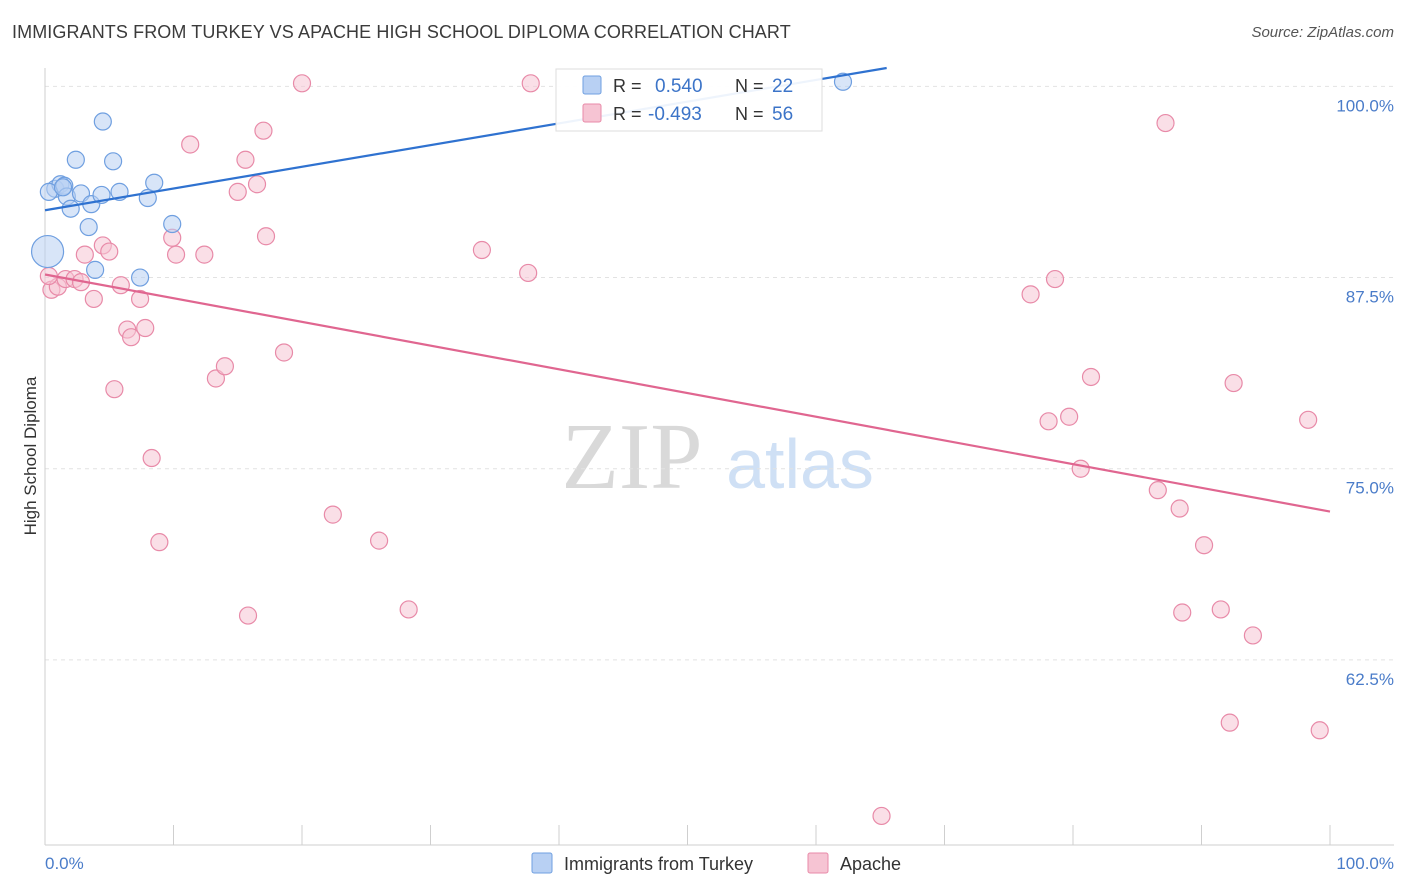  What do you see at coordinates (870, 864) in the screenshot?
I see `legend-bottom-label-apache: Apache` at bounding box center [870, 864].